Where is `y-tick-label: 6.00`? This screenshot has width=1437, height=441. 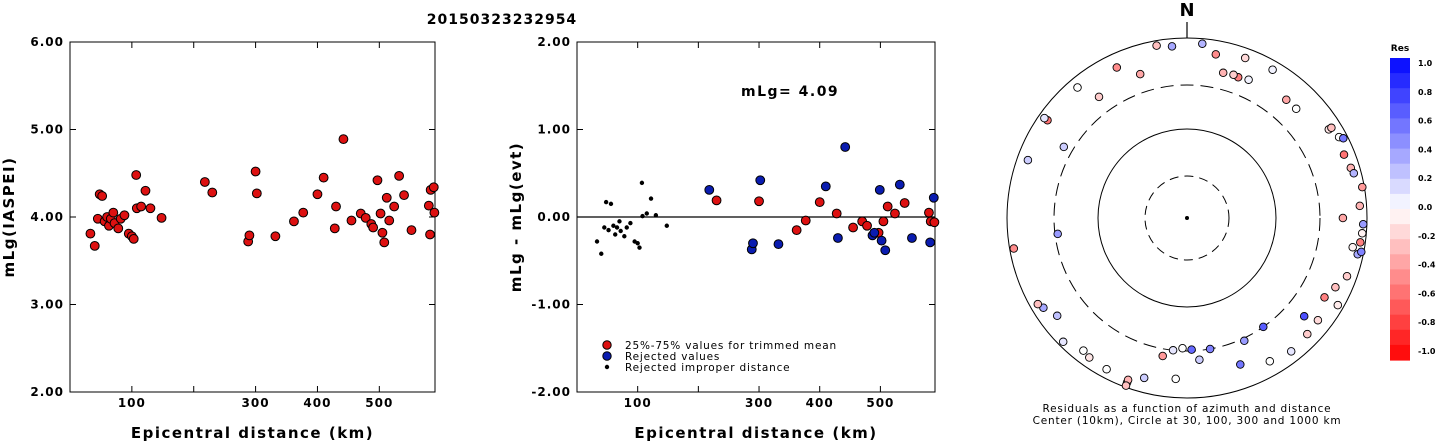
y-tick-label: 6.00 is located at coordinates (47, 42).